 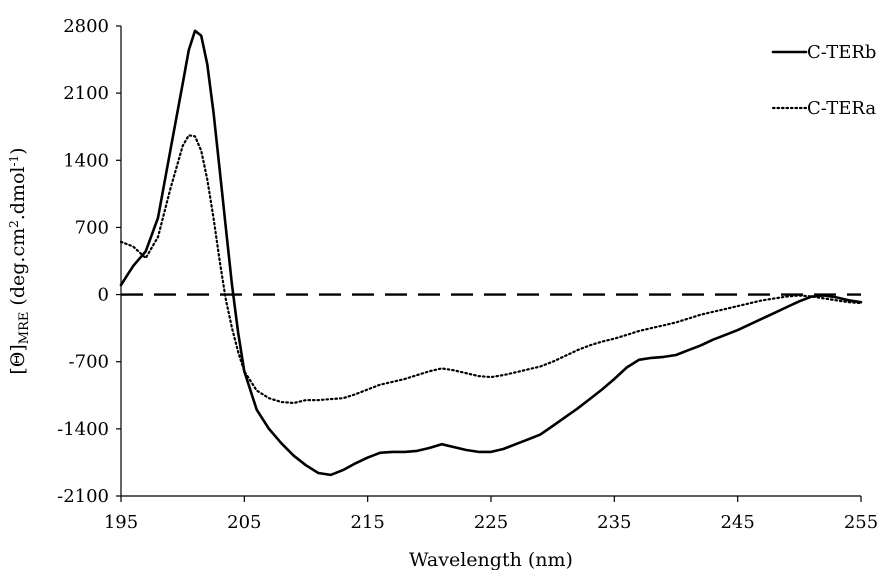 What do you see at coordinates (491, 522) in the screenshot?
I see `x-tick-label: 225` at bounding box center [491, 522].